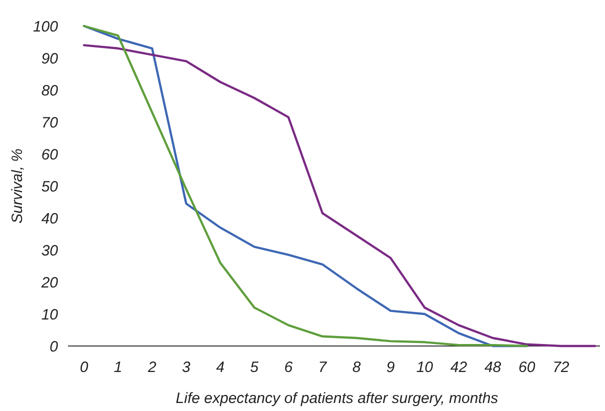  What do you see at coordinates (50, 187) in the screenshot?
I see `y-tick-label: 50` at bounding box center [50, 187].